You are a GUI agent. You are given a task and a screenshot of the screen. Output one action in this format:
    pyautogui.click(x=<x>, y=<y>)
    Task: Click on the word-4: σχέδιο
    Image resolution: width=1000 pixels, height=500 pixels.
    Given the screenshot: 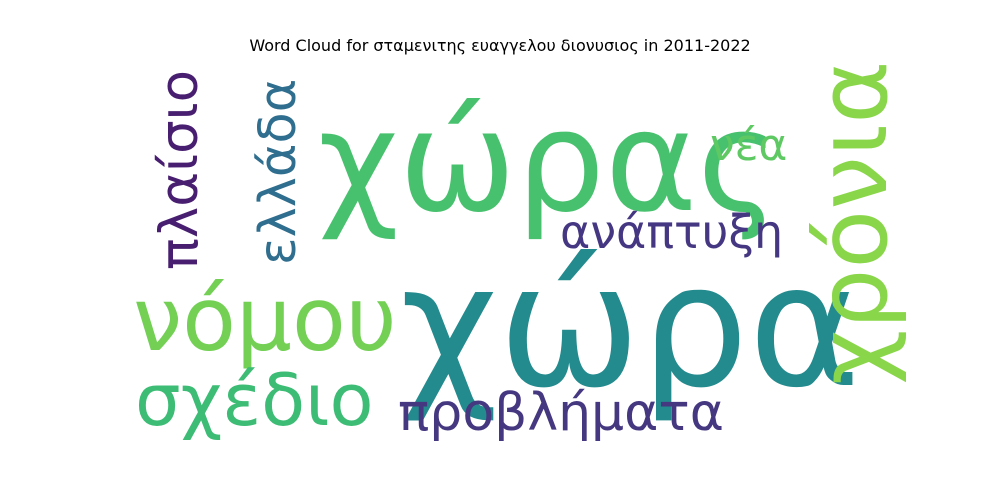 What is the action you would take?
    pyautogui.click(x=254, y=400)
    